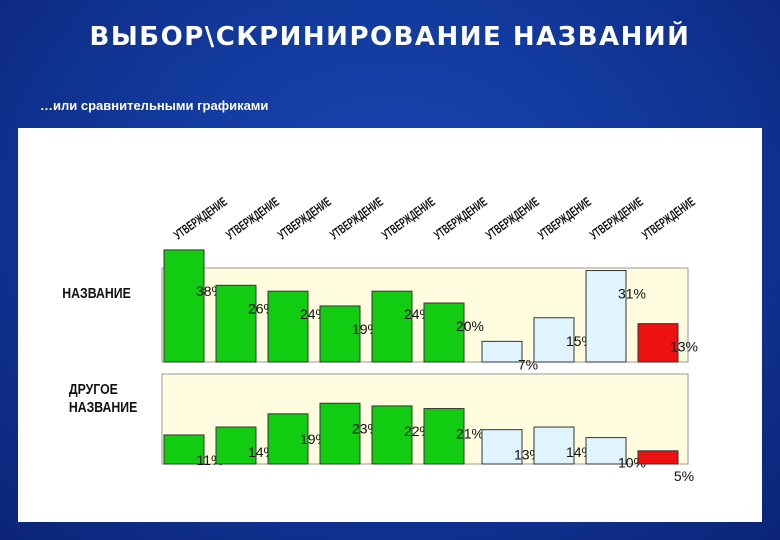 This screenshot has width=780, height=540. Describe the element at coordinates (96, 293) in the screenshot. I see `series-label-1: НАЗВАНИЕ` at that location.